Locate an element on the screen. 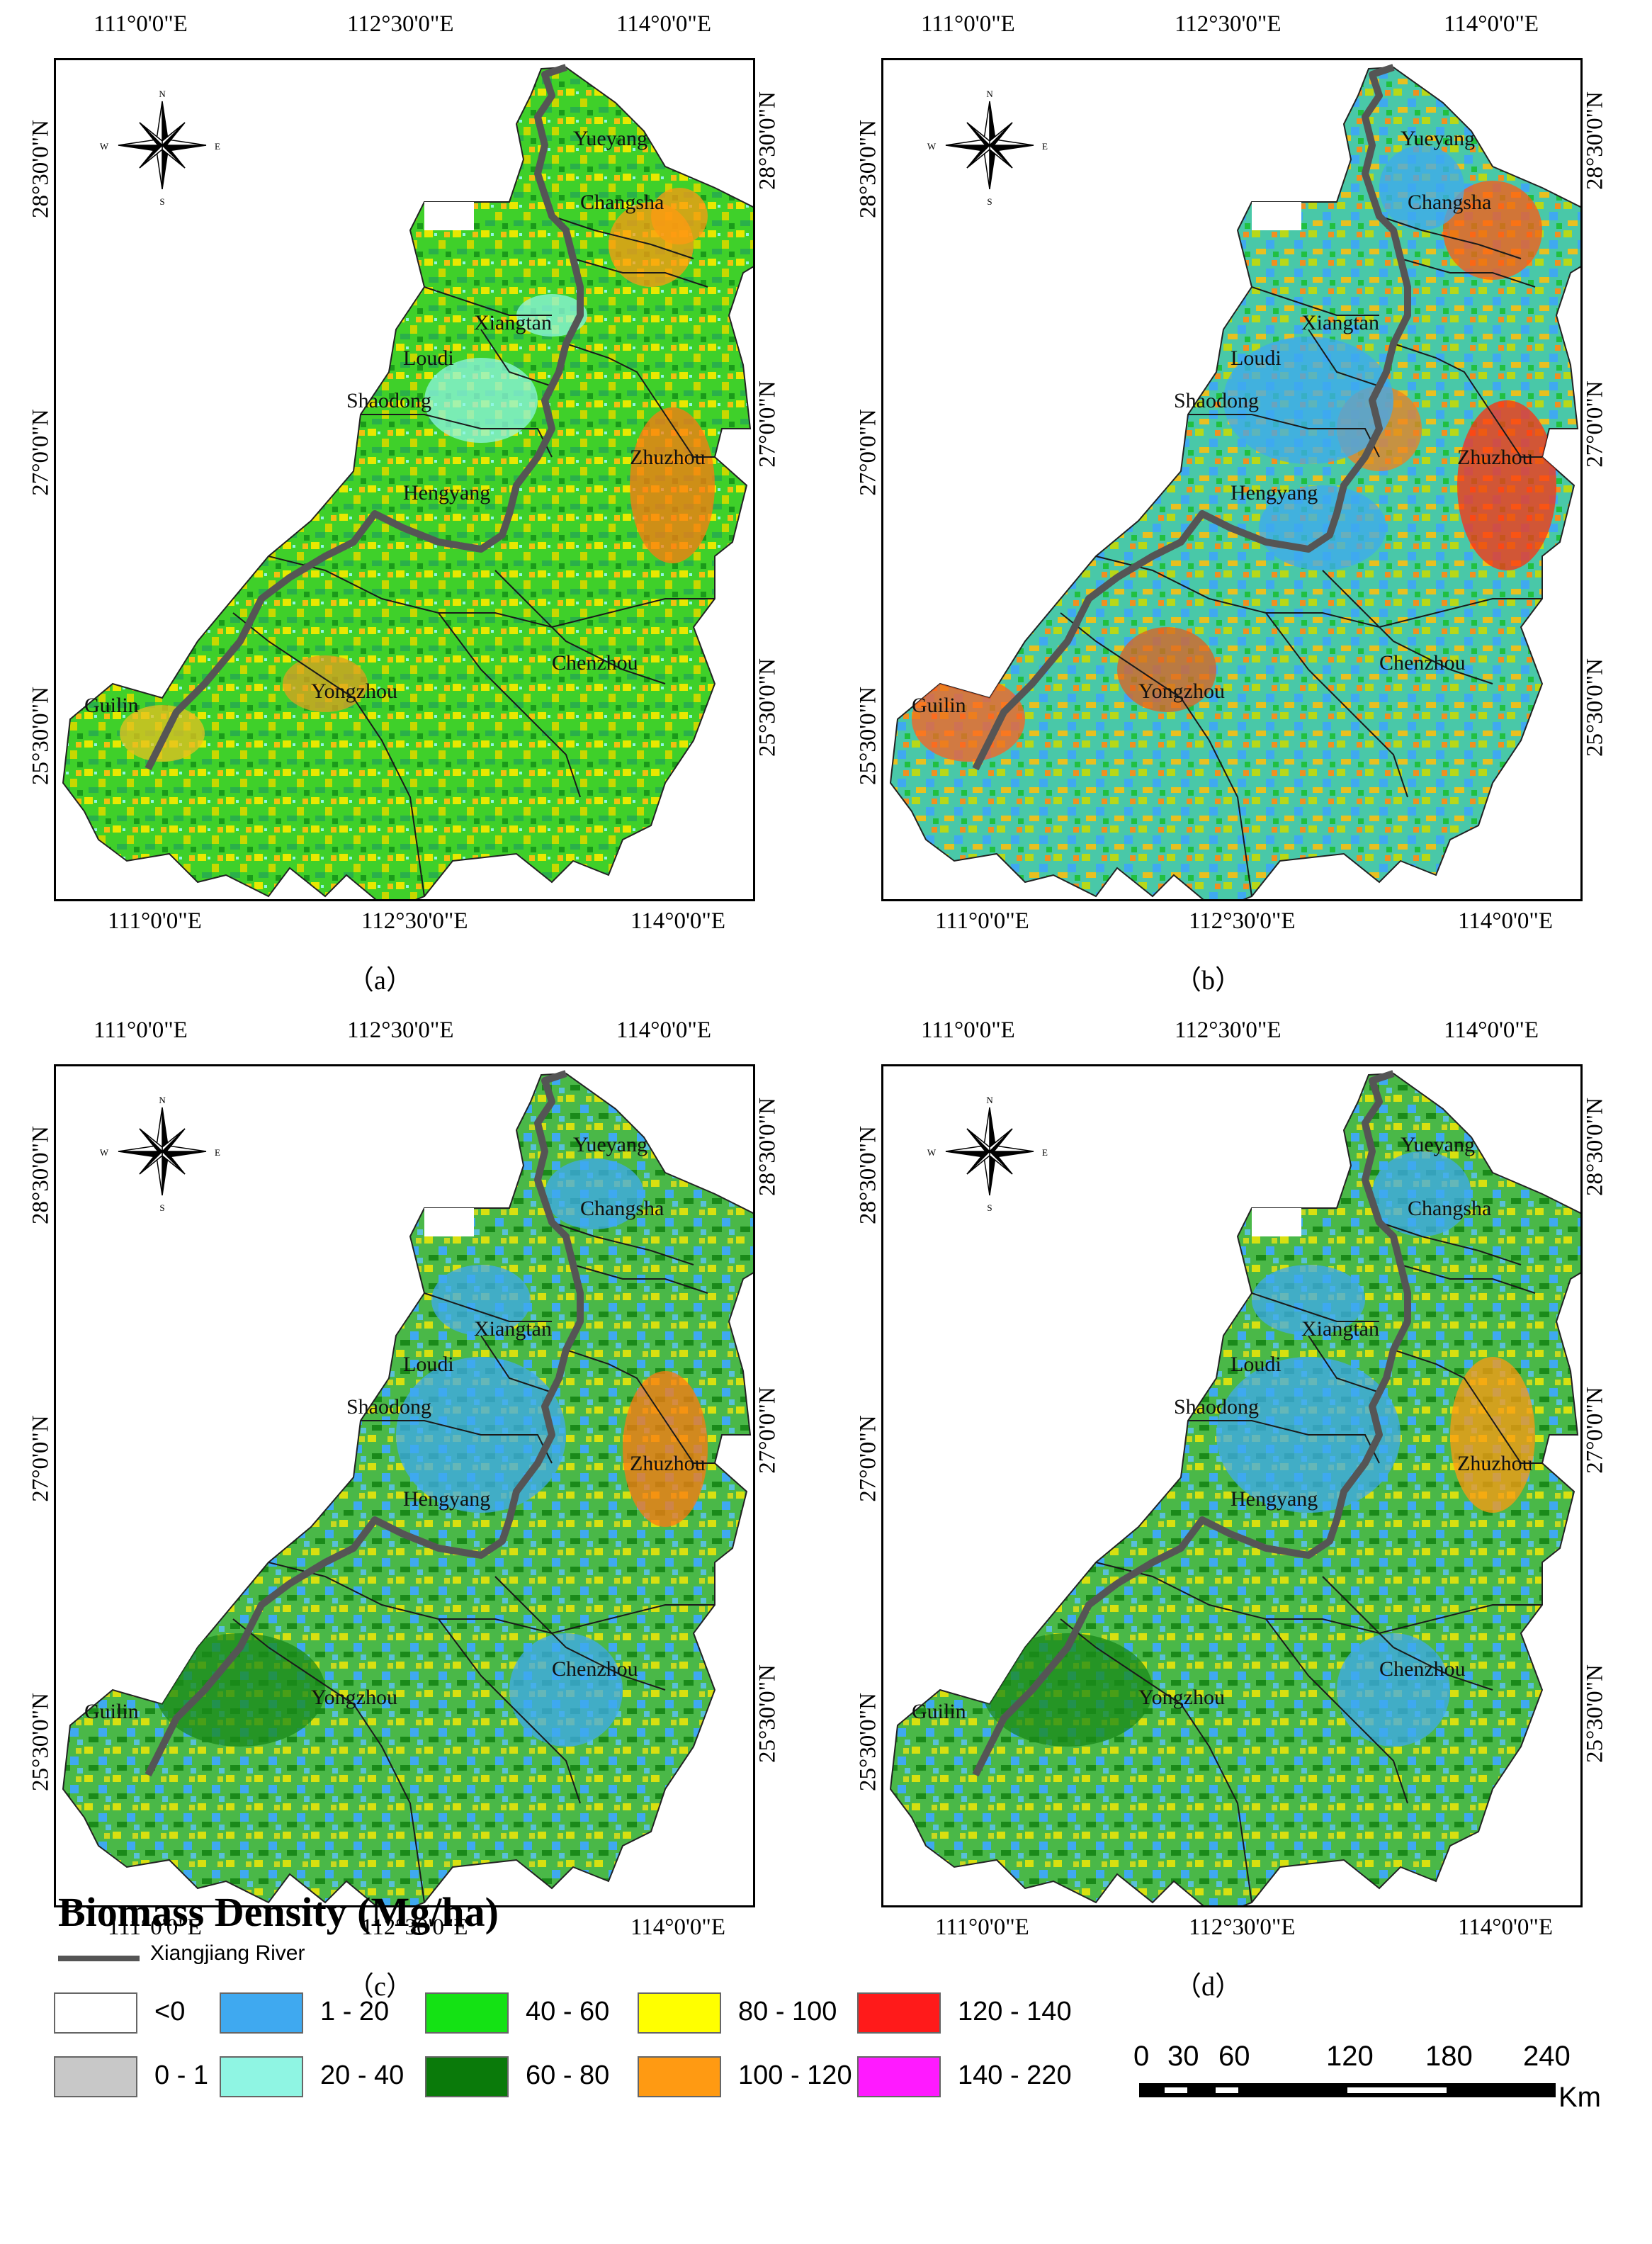 This screenshot has height=2244, width=1652. scale-bar-graphic is located at coordinates (1347, 2090).